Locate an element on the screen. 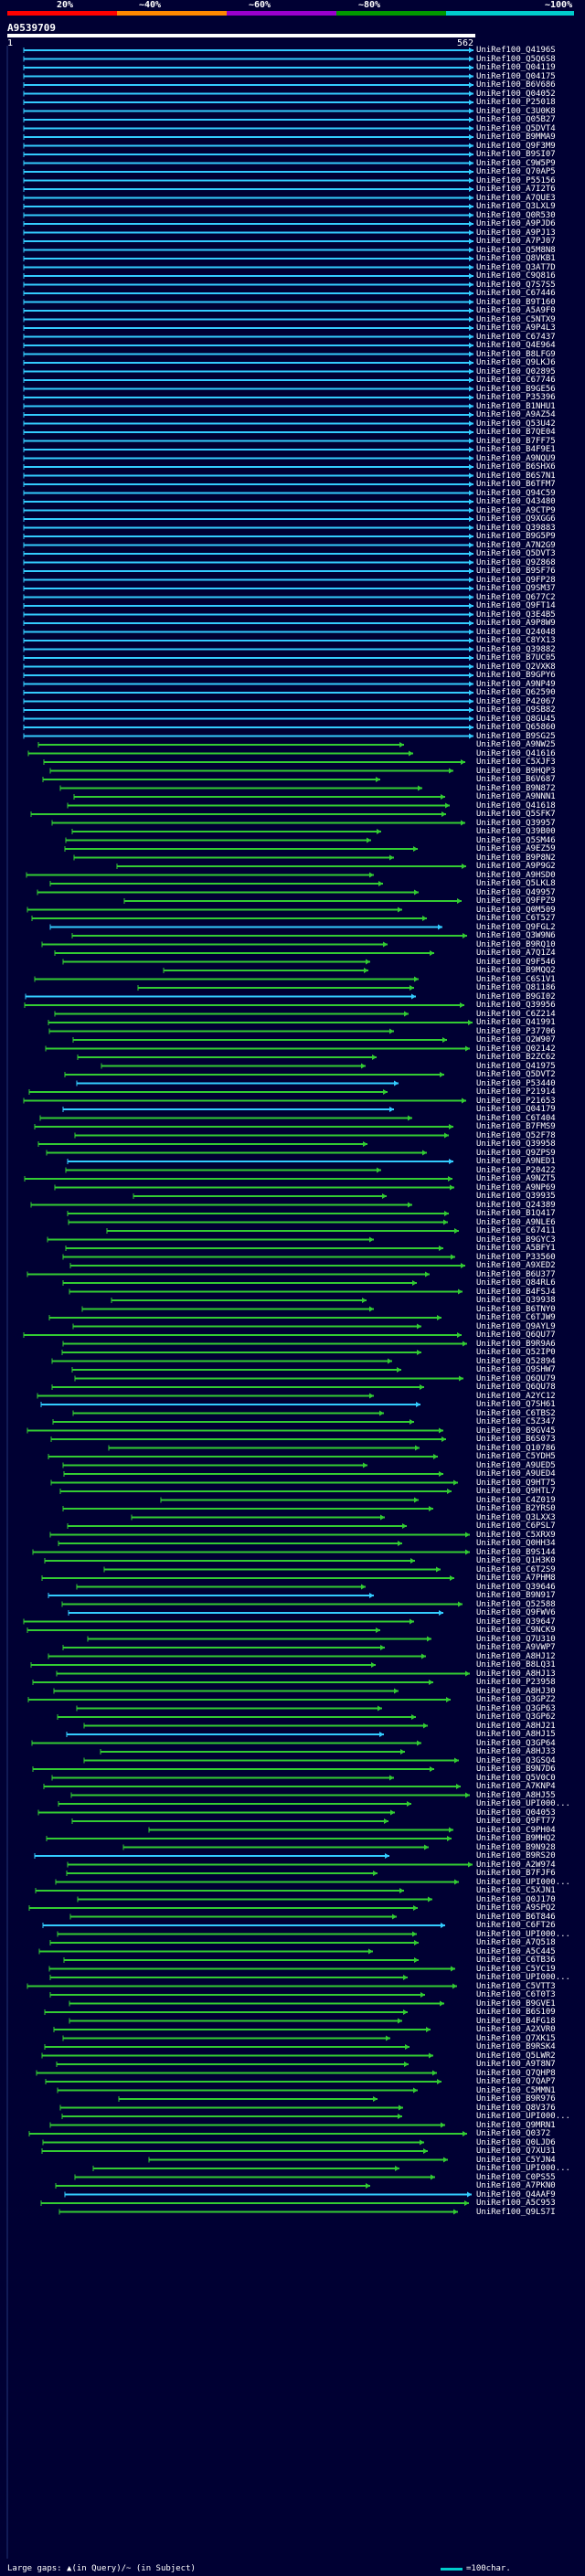 This screenshot has height=2576, width=585. hit-label: UniRef100_A9NNN1 is located at coordinates (516, 796).